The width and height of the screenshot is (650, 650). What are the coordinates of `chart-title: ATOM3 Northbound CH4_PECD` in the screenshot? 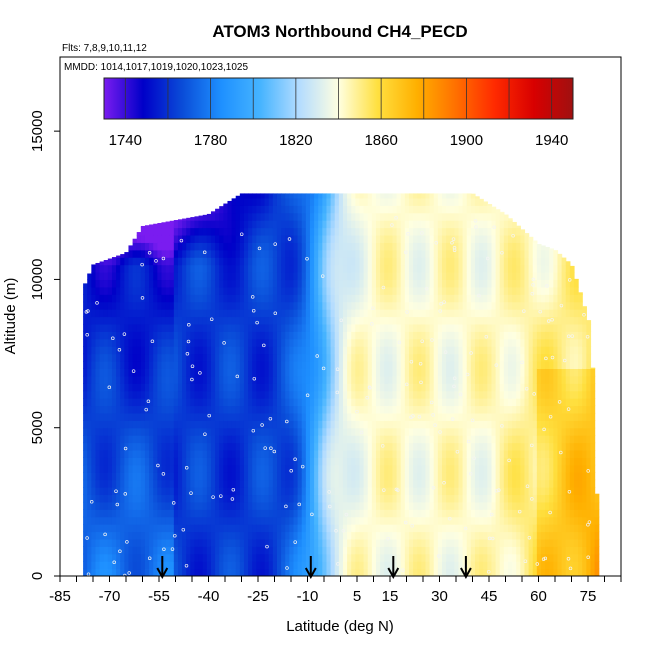 It's located at (339, 31).